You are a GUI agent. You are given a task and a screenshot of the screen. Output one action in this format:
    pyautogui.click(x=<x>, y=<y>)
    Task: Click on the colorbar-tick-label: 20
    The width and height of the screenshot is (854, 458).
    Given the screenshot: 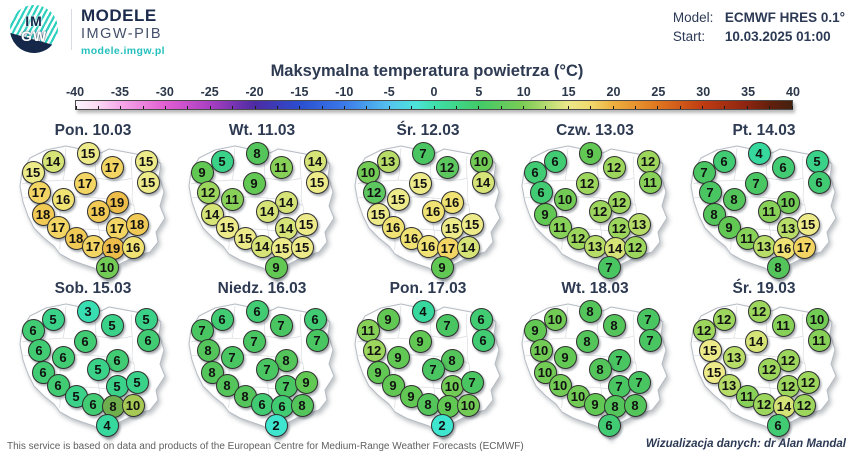 What is the action you would take?
    pyautogui.click(x=613, y=92)
    